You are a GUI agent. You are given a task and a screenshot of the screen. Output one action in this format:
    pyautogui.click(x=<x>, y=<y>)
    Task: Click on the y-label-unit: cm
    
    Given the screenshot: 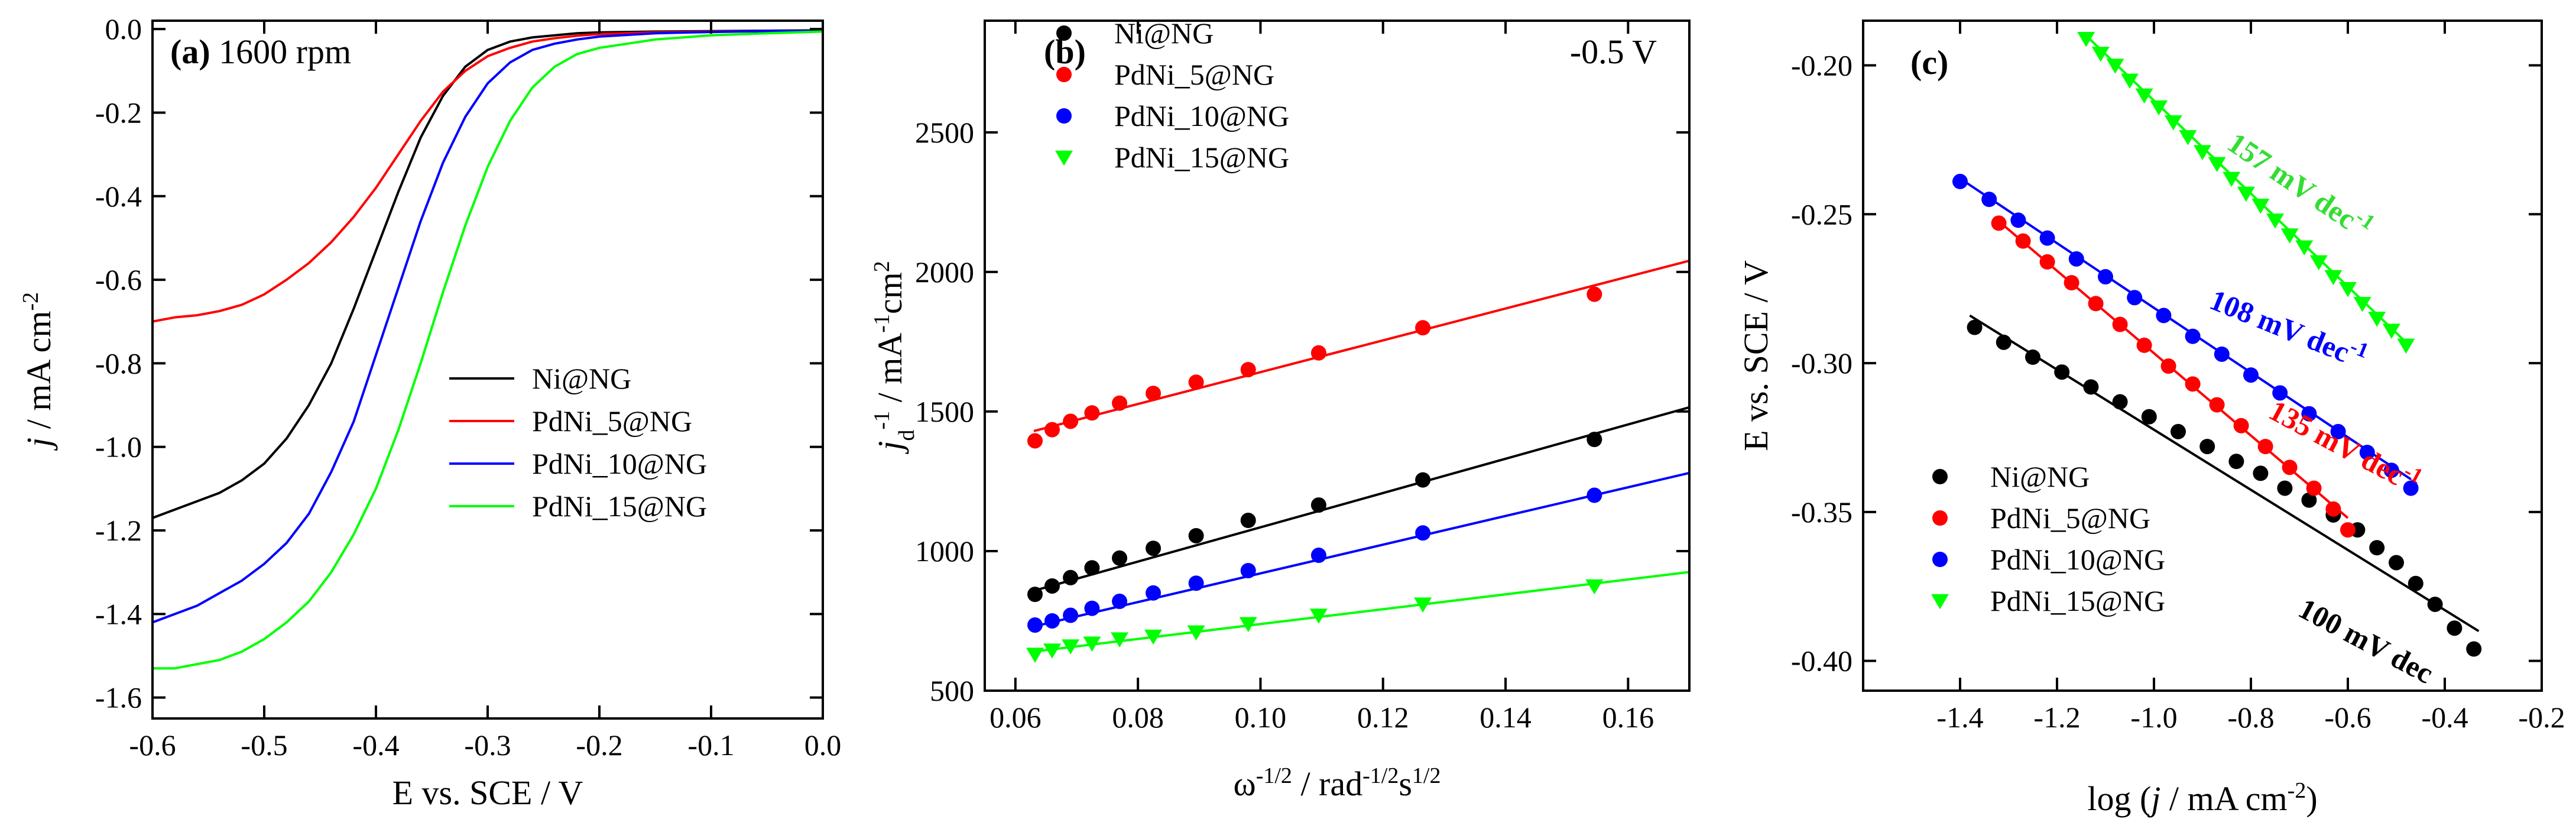 What is the action you would take?
    pyautogui.click(x=890, y=293)
    